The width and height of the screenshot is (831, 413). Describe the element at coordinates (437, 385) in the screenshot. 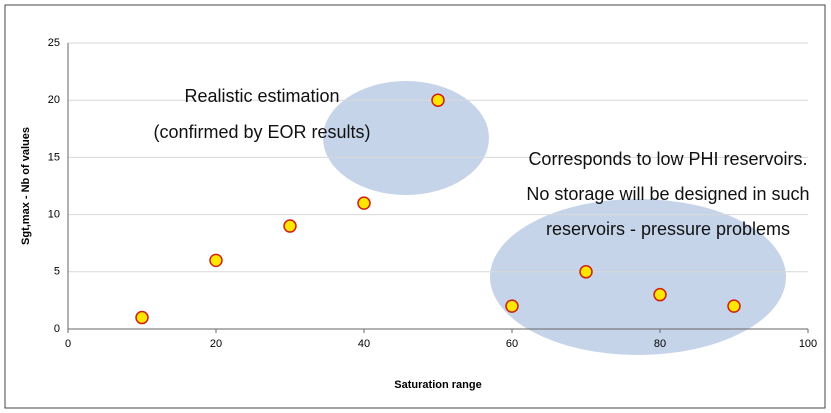

I see `x-axis-label: Saturation range` at that location.